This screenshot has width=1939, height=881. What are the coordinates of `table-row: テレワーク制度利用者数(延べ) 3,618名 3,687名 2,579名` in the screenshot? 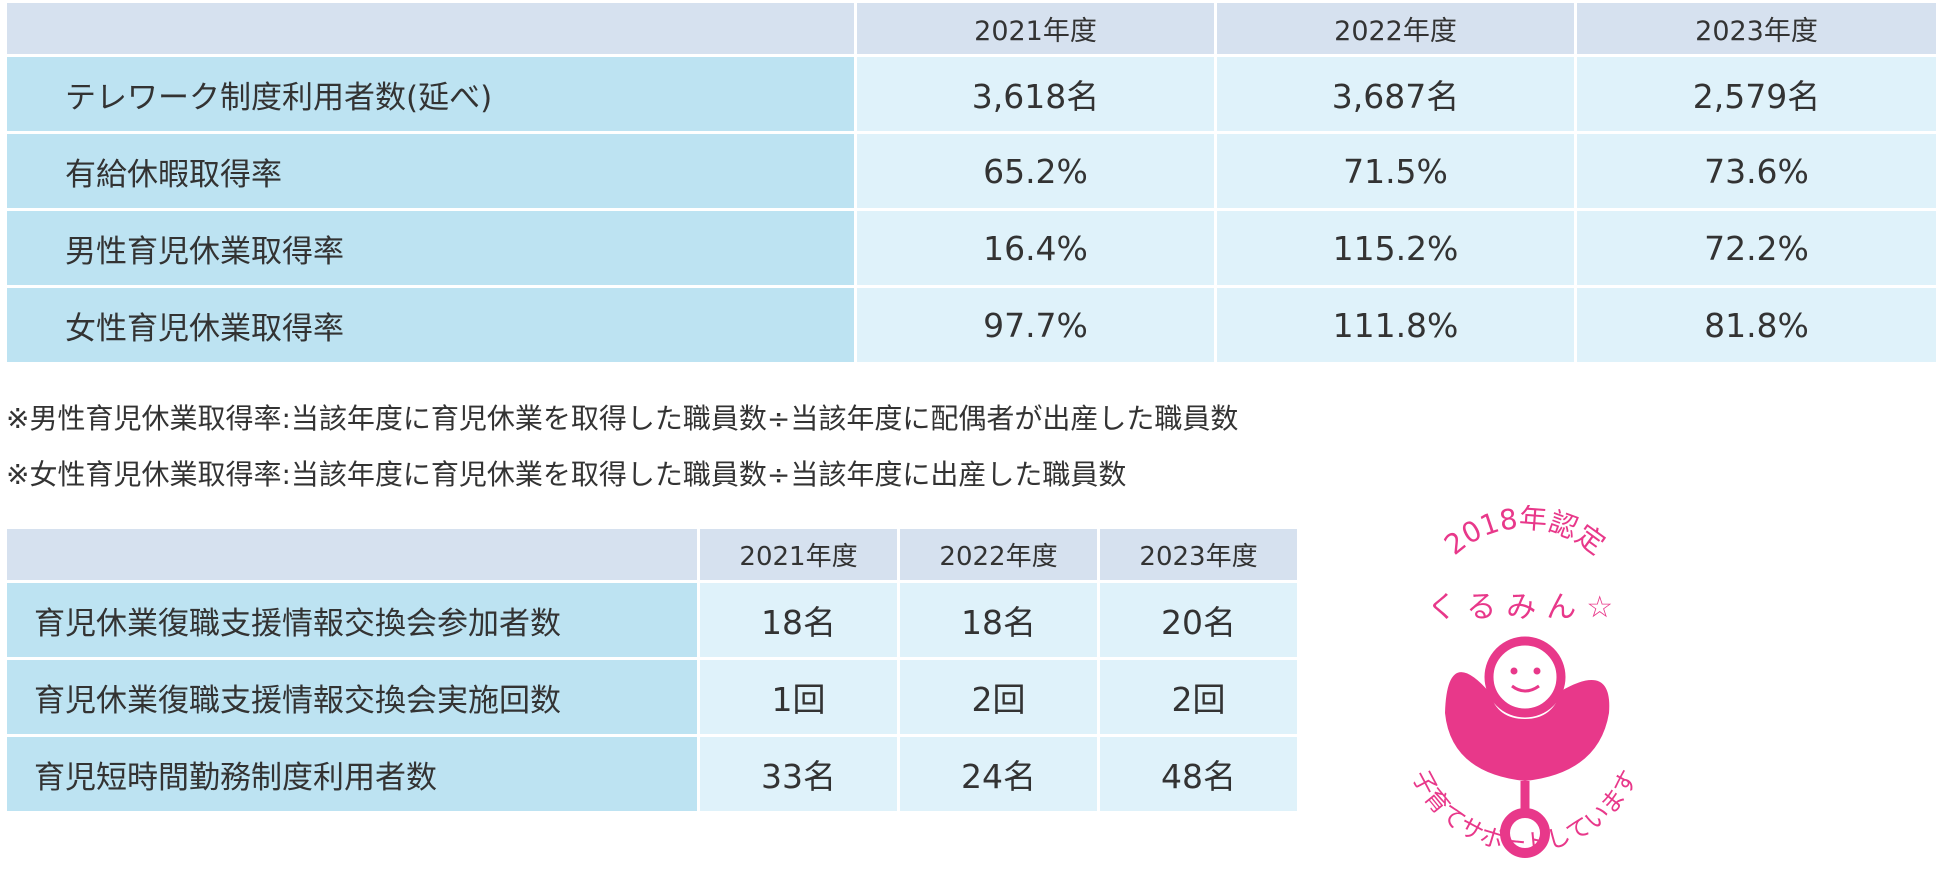 It's located at (971, 94).